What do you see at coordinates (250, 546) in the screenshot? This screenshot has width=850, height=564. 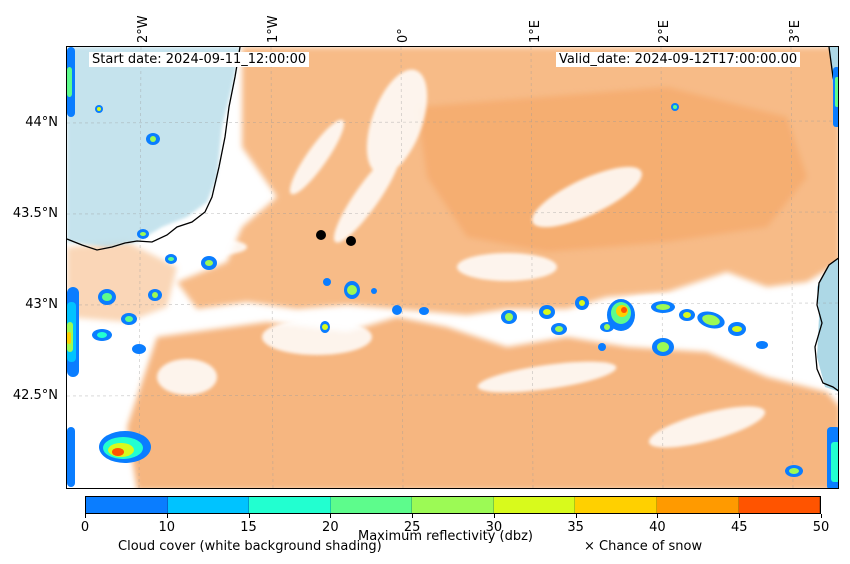 I see `cloud-cover-caption: Cloud cover (white background shading)` at bounding box center [250, 546].